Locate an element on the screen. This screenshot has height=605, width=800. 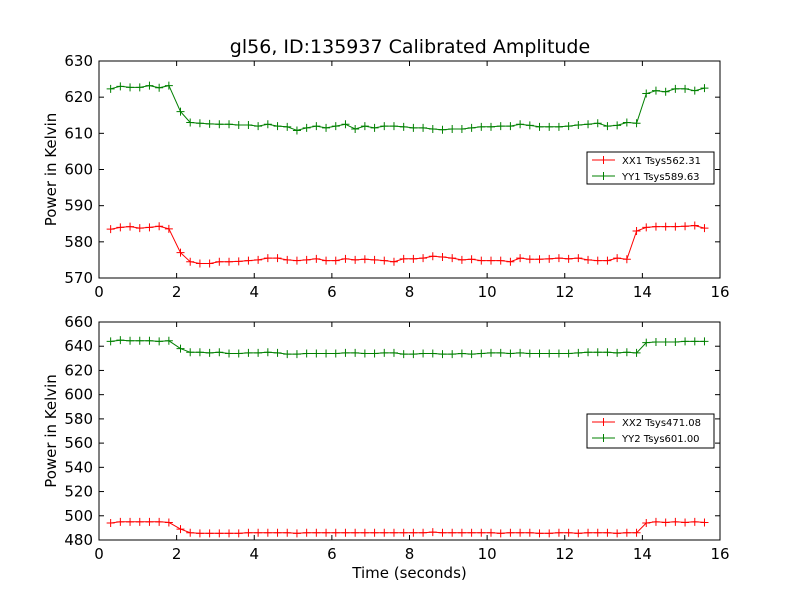
y-tick-label: 610 is located at coordinates (78, 133).